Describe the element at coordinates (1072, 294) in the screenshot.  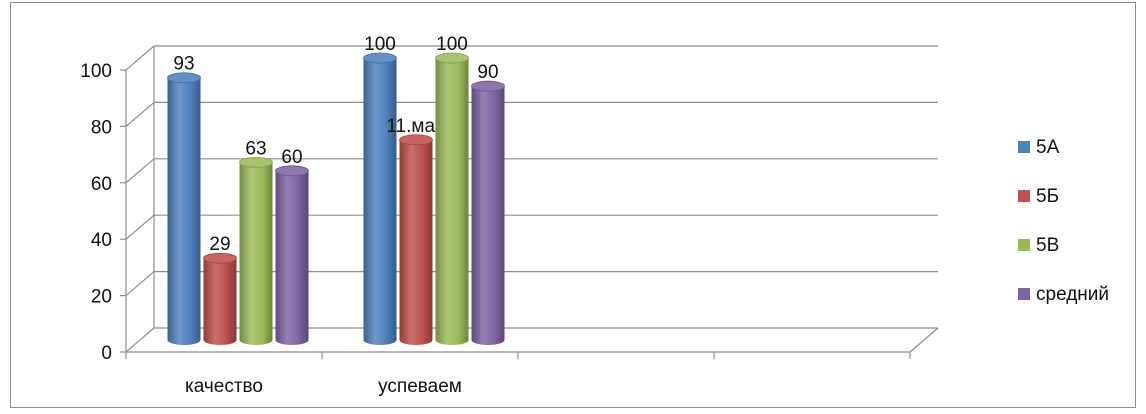
I see `legend-label: средний` at that location.